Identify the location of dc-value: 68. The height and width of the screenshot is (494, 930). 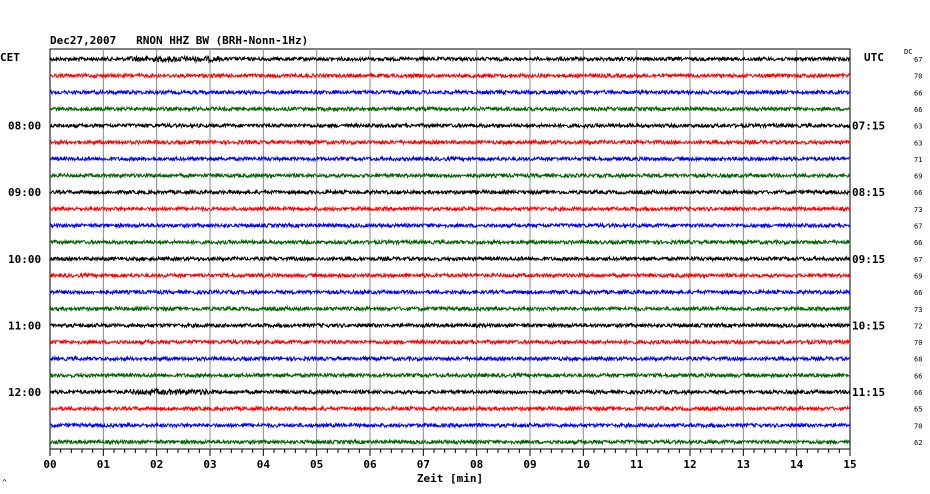
(918, 360).